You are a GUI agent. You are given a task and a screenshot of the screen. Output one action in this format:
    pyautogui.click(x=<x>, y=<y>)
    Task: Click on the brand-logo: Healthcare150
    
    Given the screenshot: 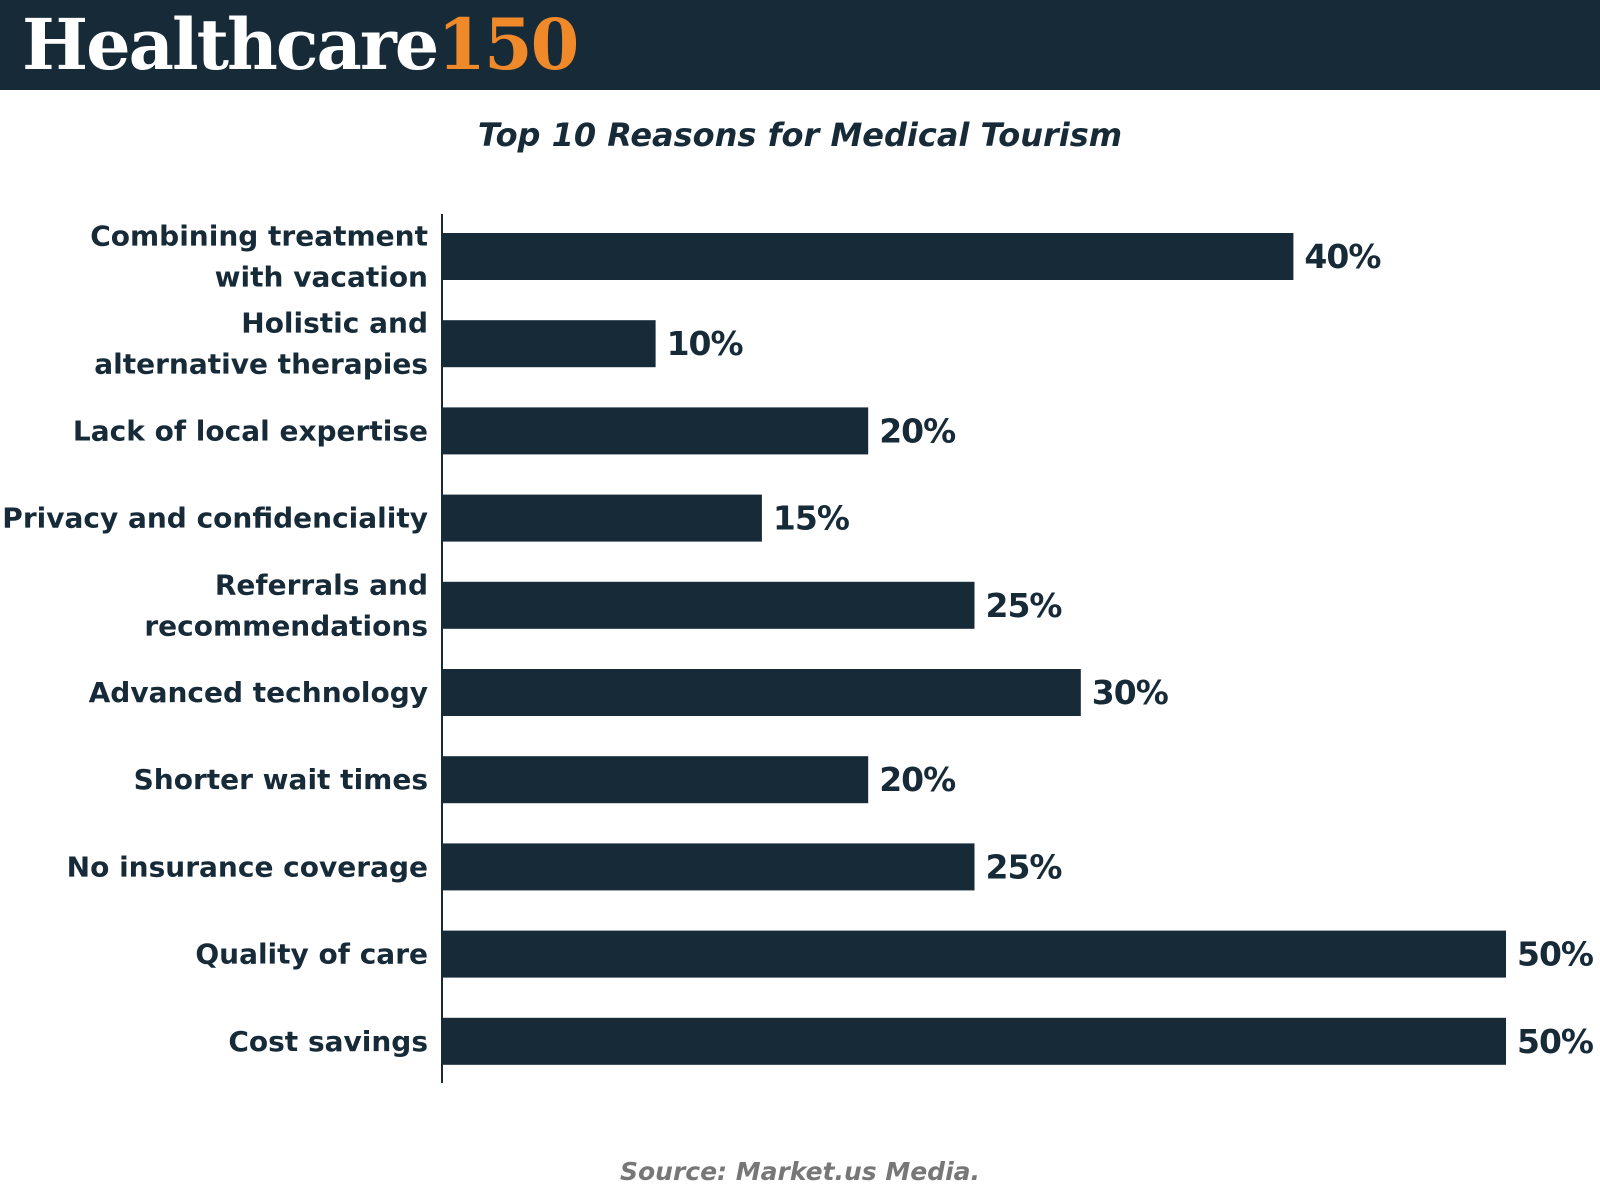 What is the action you would take?
    pyautogui.click(x=300, y=45)
    